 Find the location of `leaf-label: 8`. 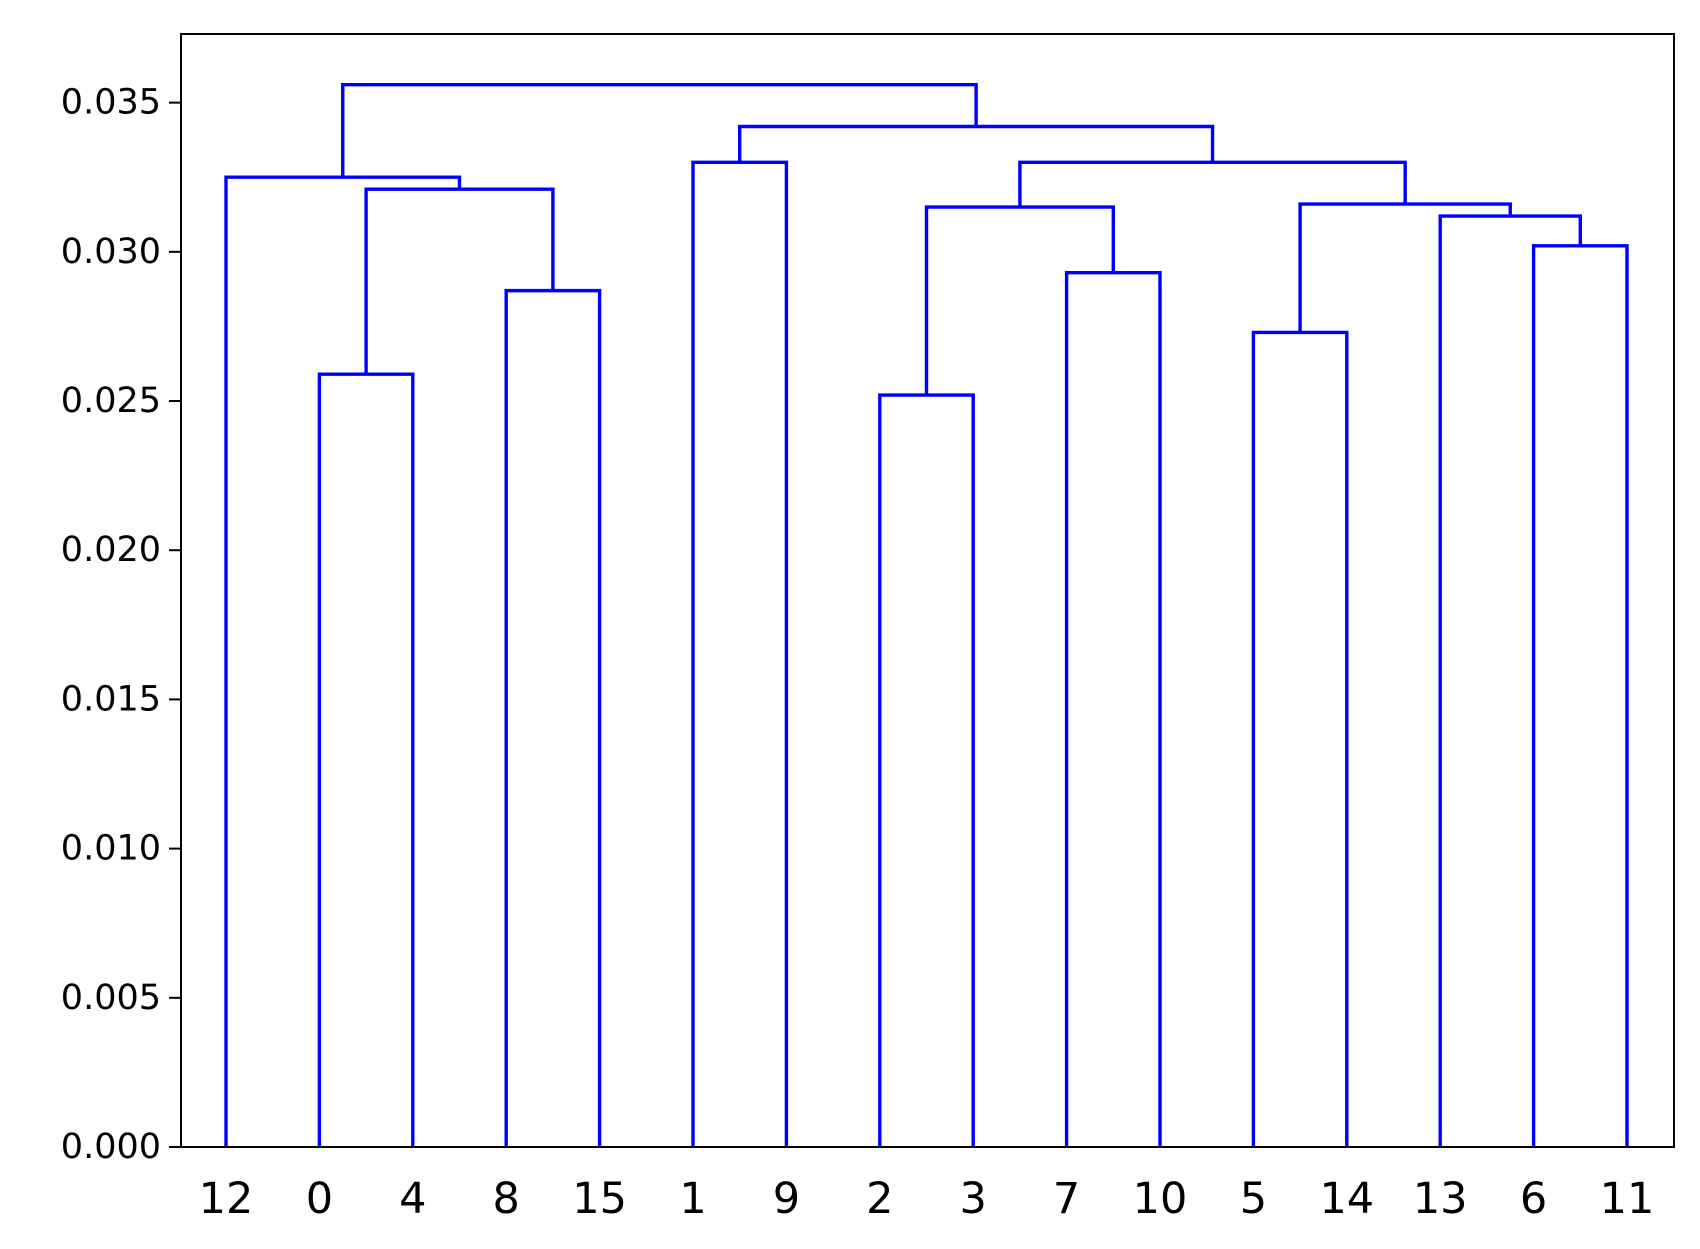

leaf-label: 8 is located at coordinates (506, 1199).